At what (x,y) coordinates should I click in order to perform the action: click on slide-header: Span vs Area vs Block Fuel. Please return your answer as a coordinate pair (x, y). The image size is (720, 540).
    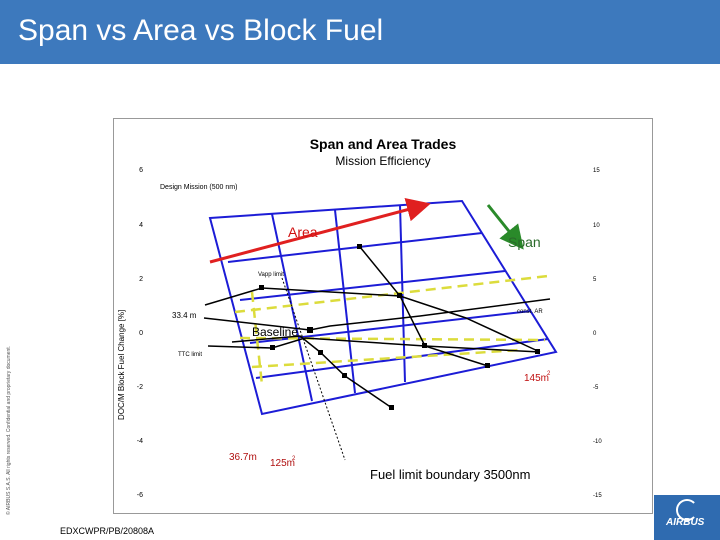
    Looking at the image, I should click on (360, 32).